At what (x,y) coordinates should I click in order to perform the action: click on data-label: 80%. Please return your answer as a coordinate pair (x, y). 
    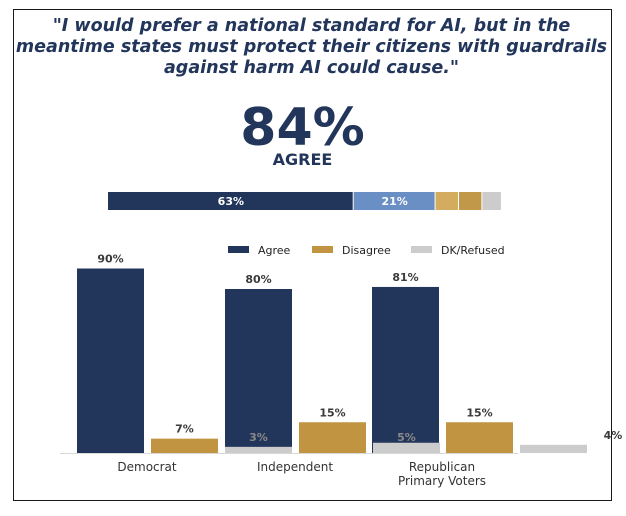
    Looking at the image, I should click on (258, 279).